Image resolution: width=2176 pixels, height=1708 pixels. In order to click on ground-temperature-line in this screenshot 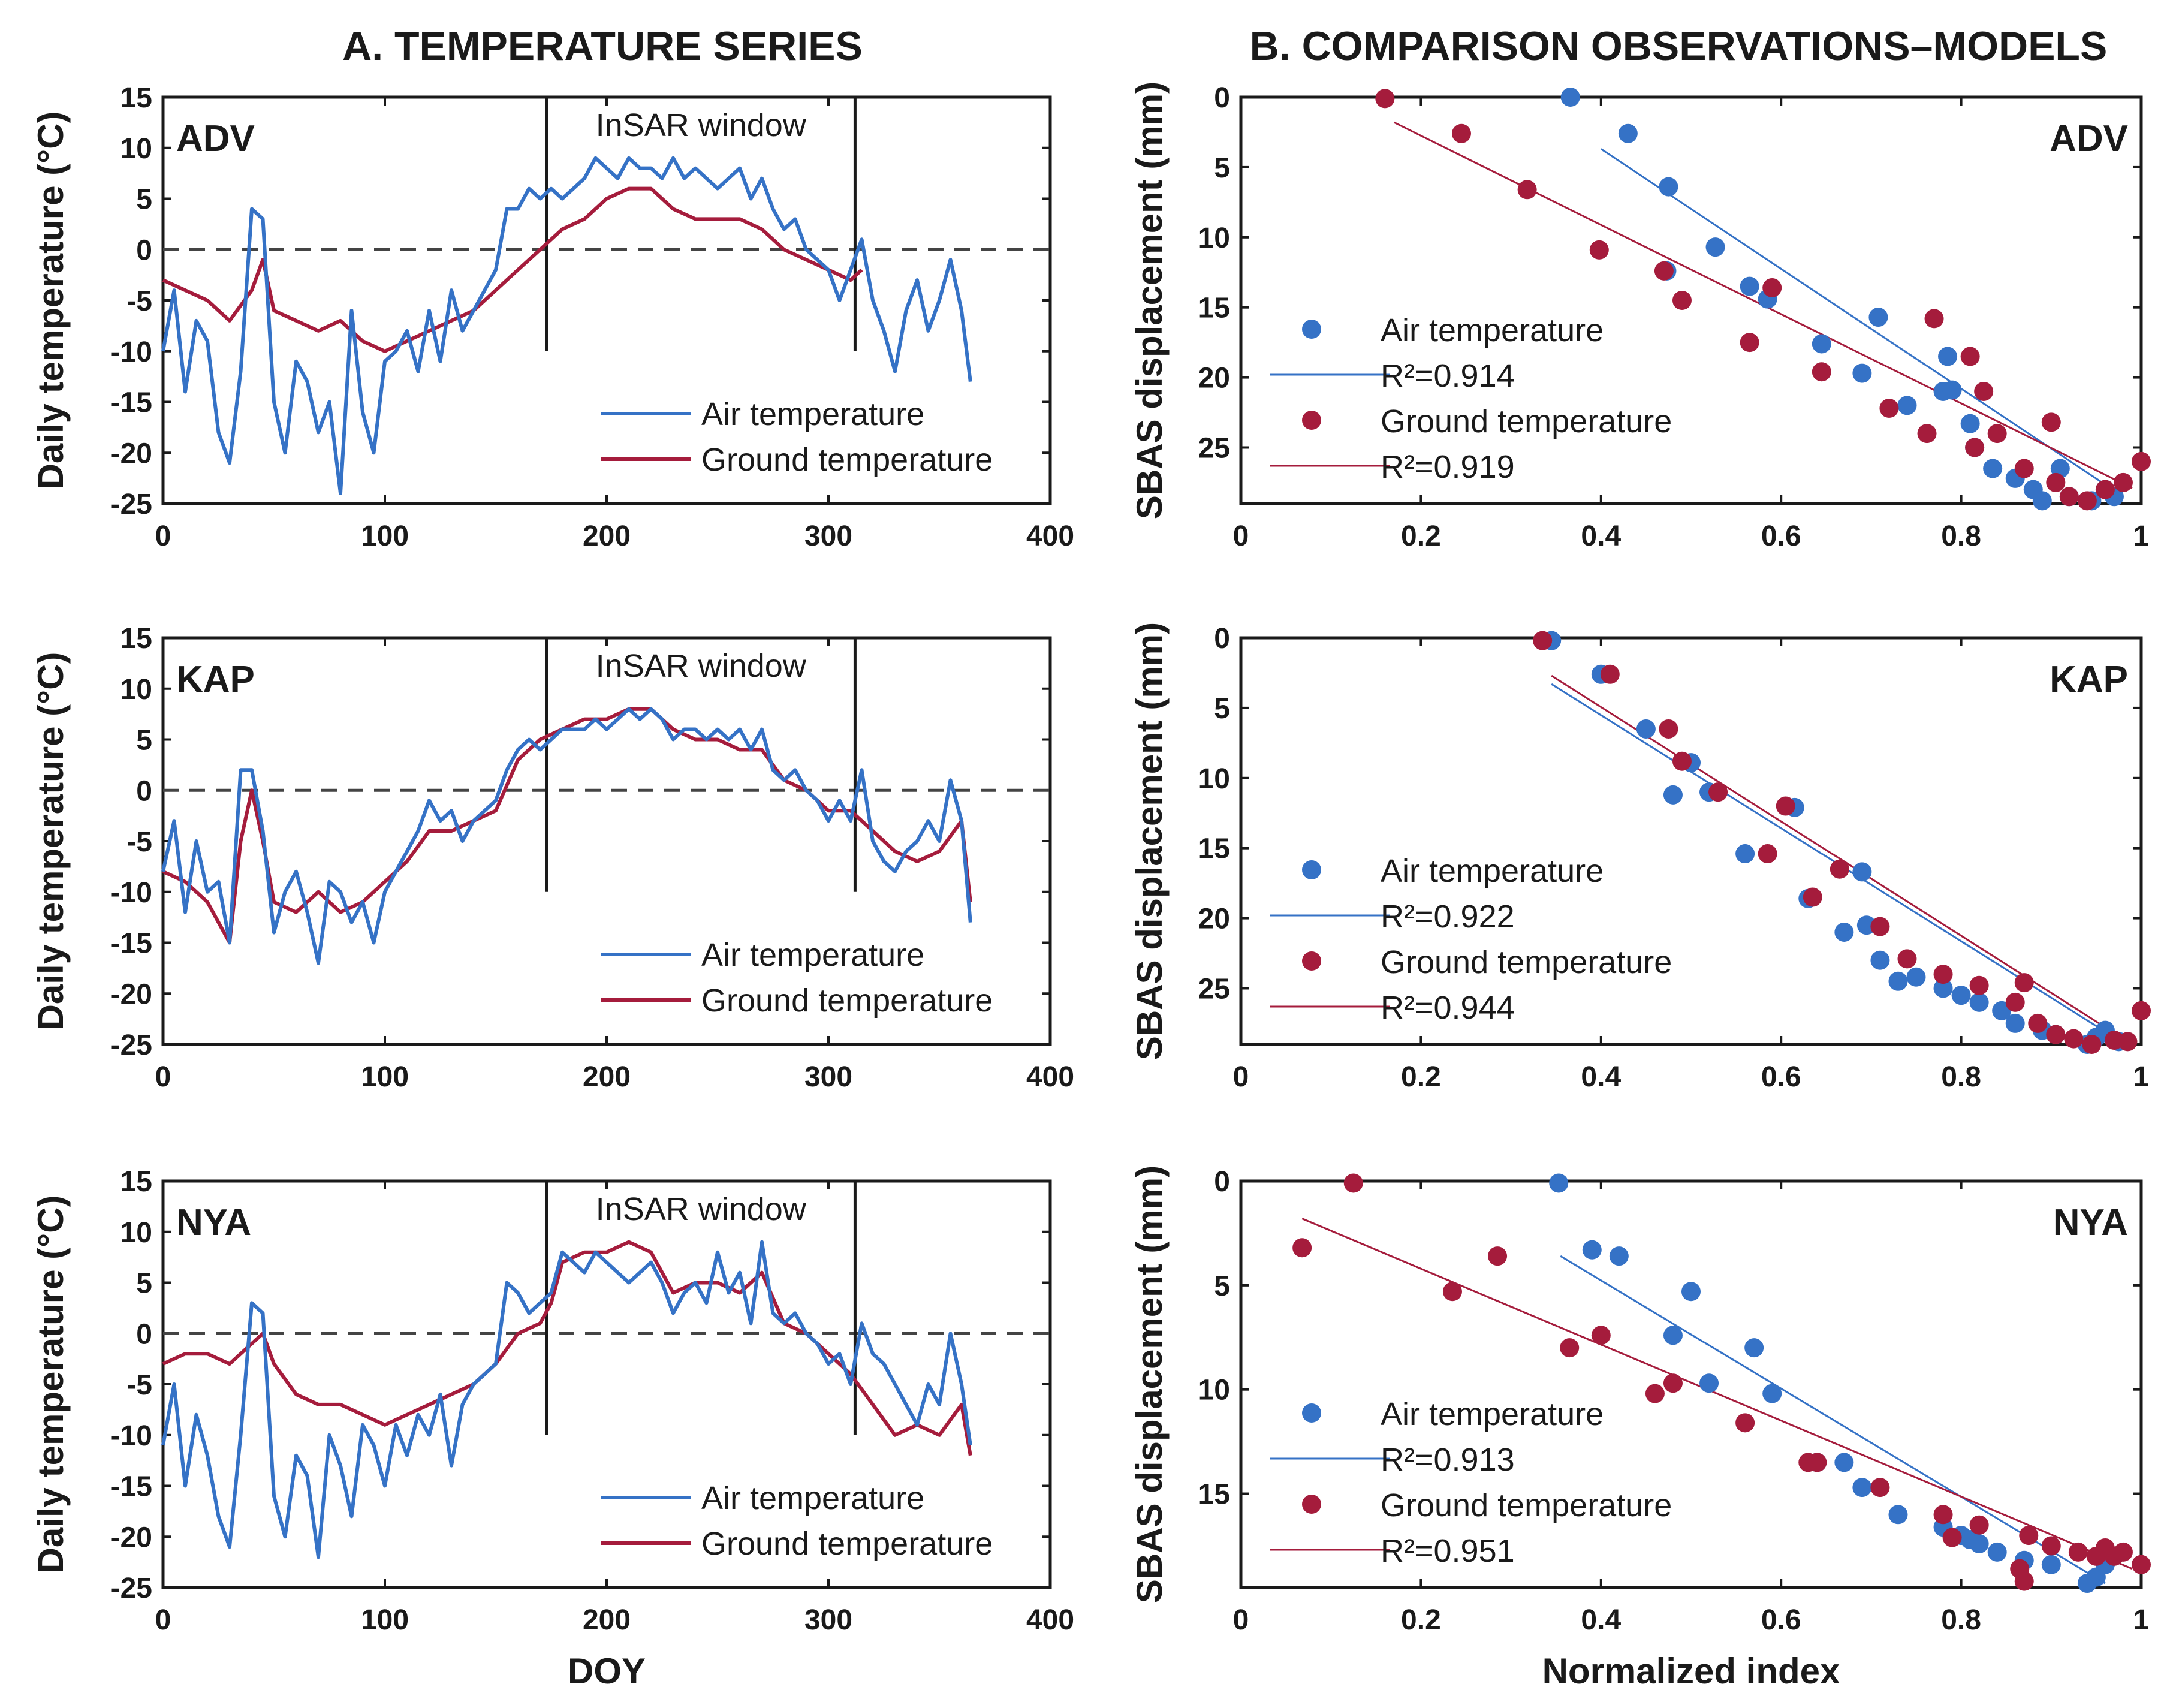, I will do `click(567, 1348)`.